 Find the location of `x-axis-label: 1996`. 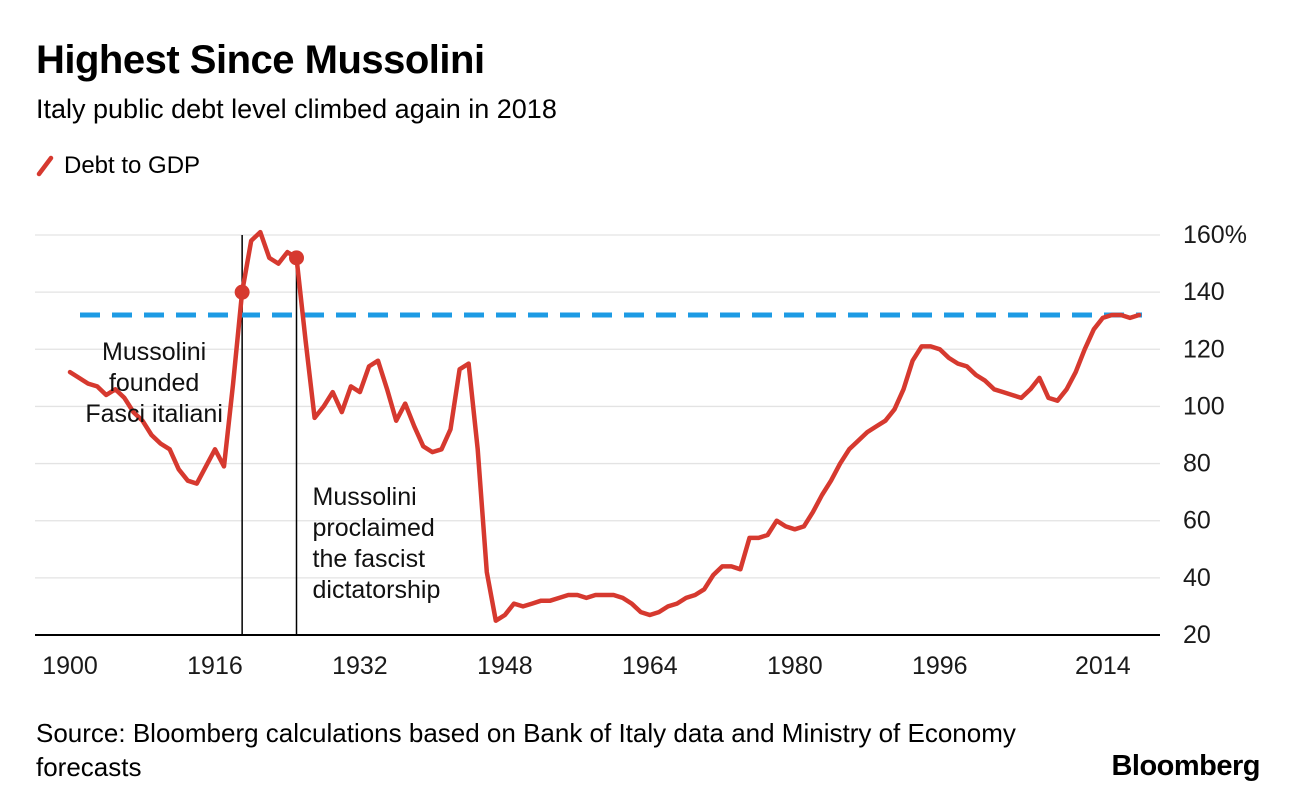

x-axis-label: 1996 is located at coordinates (940, 666).